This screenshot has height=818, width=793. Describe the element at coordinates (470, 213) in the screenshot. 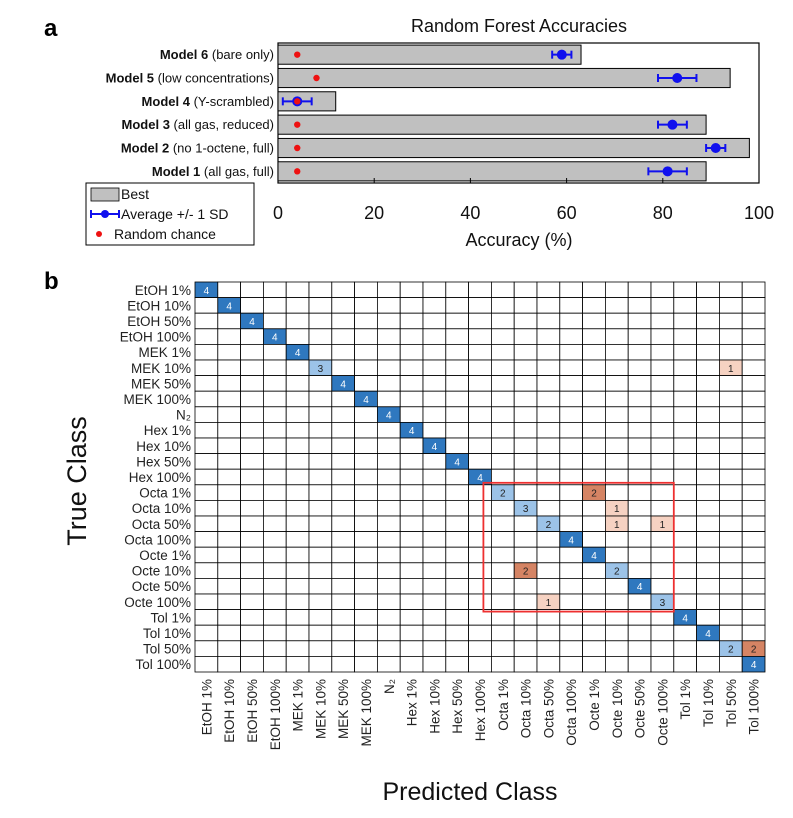

I see `x-tick-label: 40` at that location.